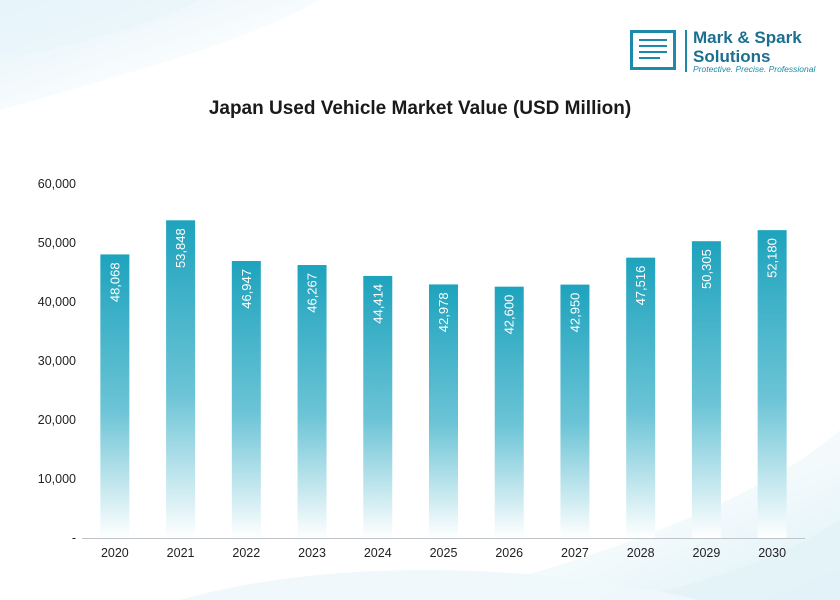  Describe the element at coordinates (772, 258) in the screenshot. I see `bar-data-label: 52,180` at that location.